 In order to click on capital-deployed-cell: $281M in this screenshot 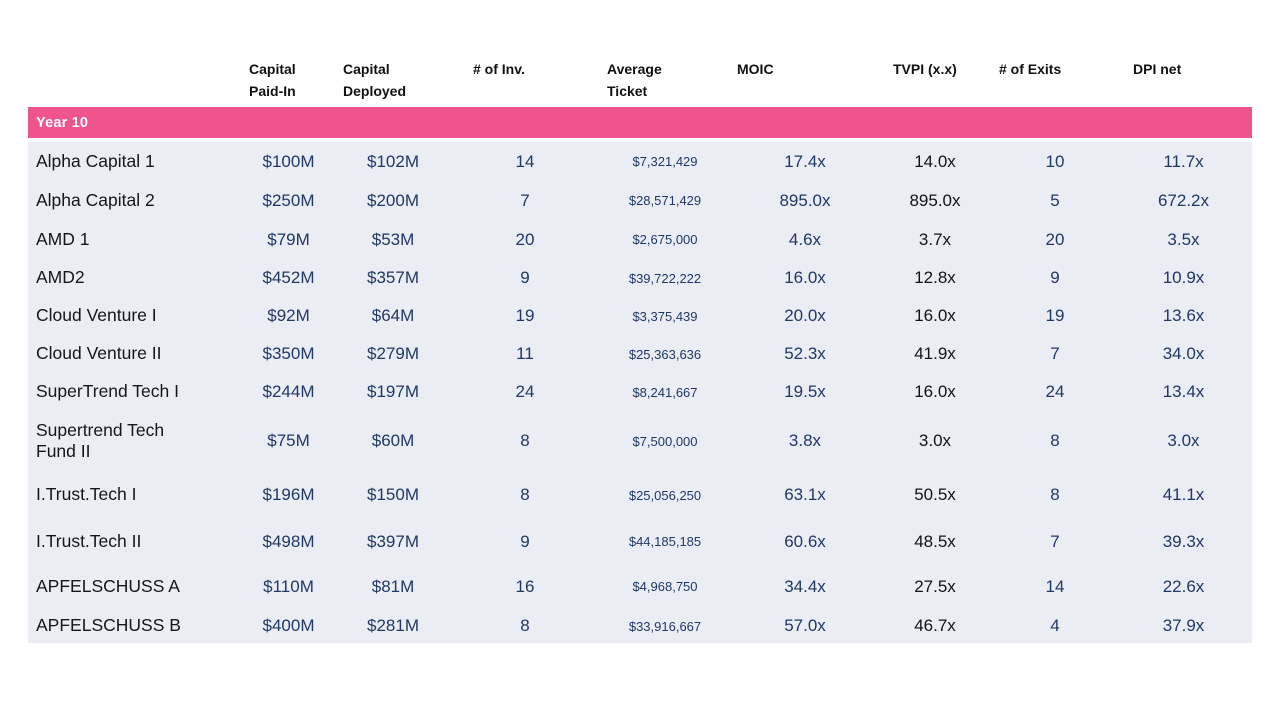, I will do `click(393, 625)`.